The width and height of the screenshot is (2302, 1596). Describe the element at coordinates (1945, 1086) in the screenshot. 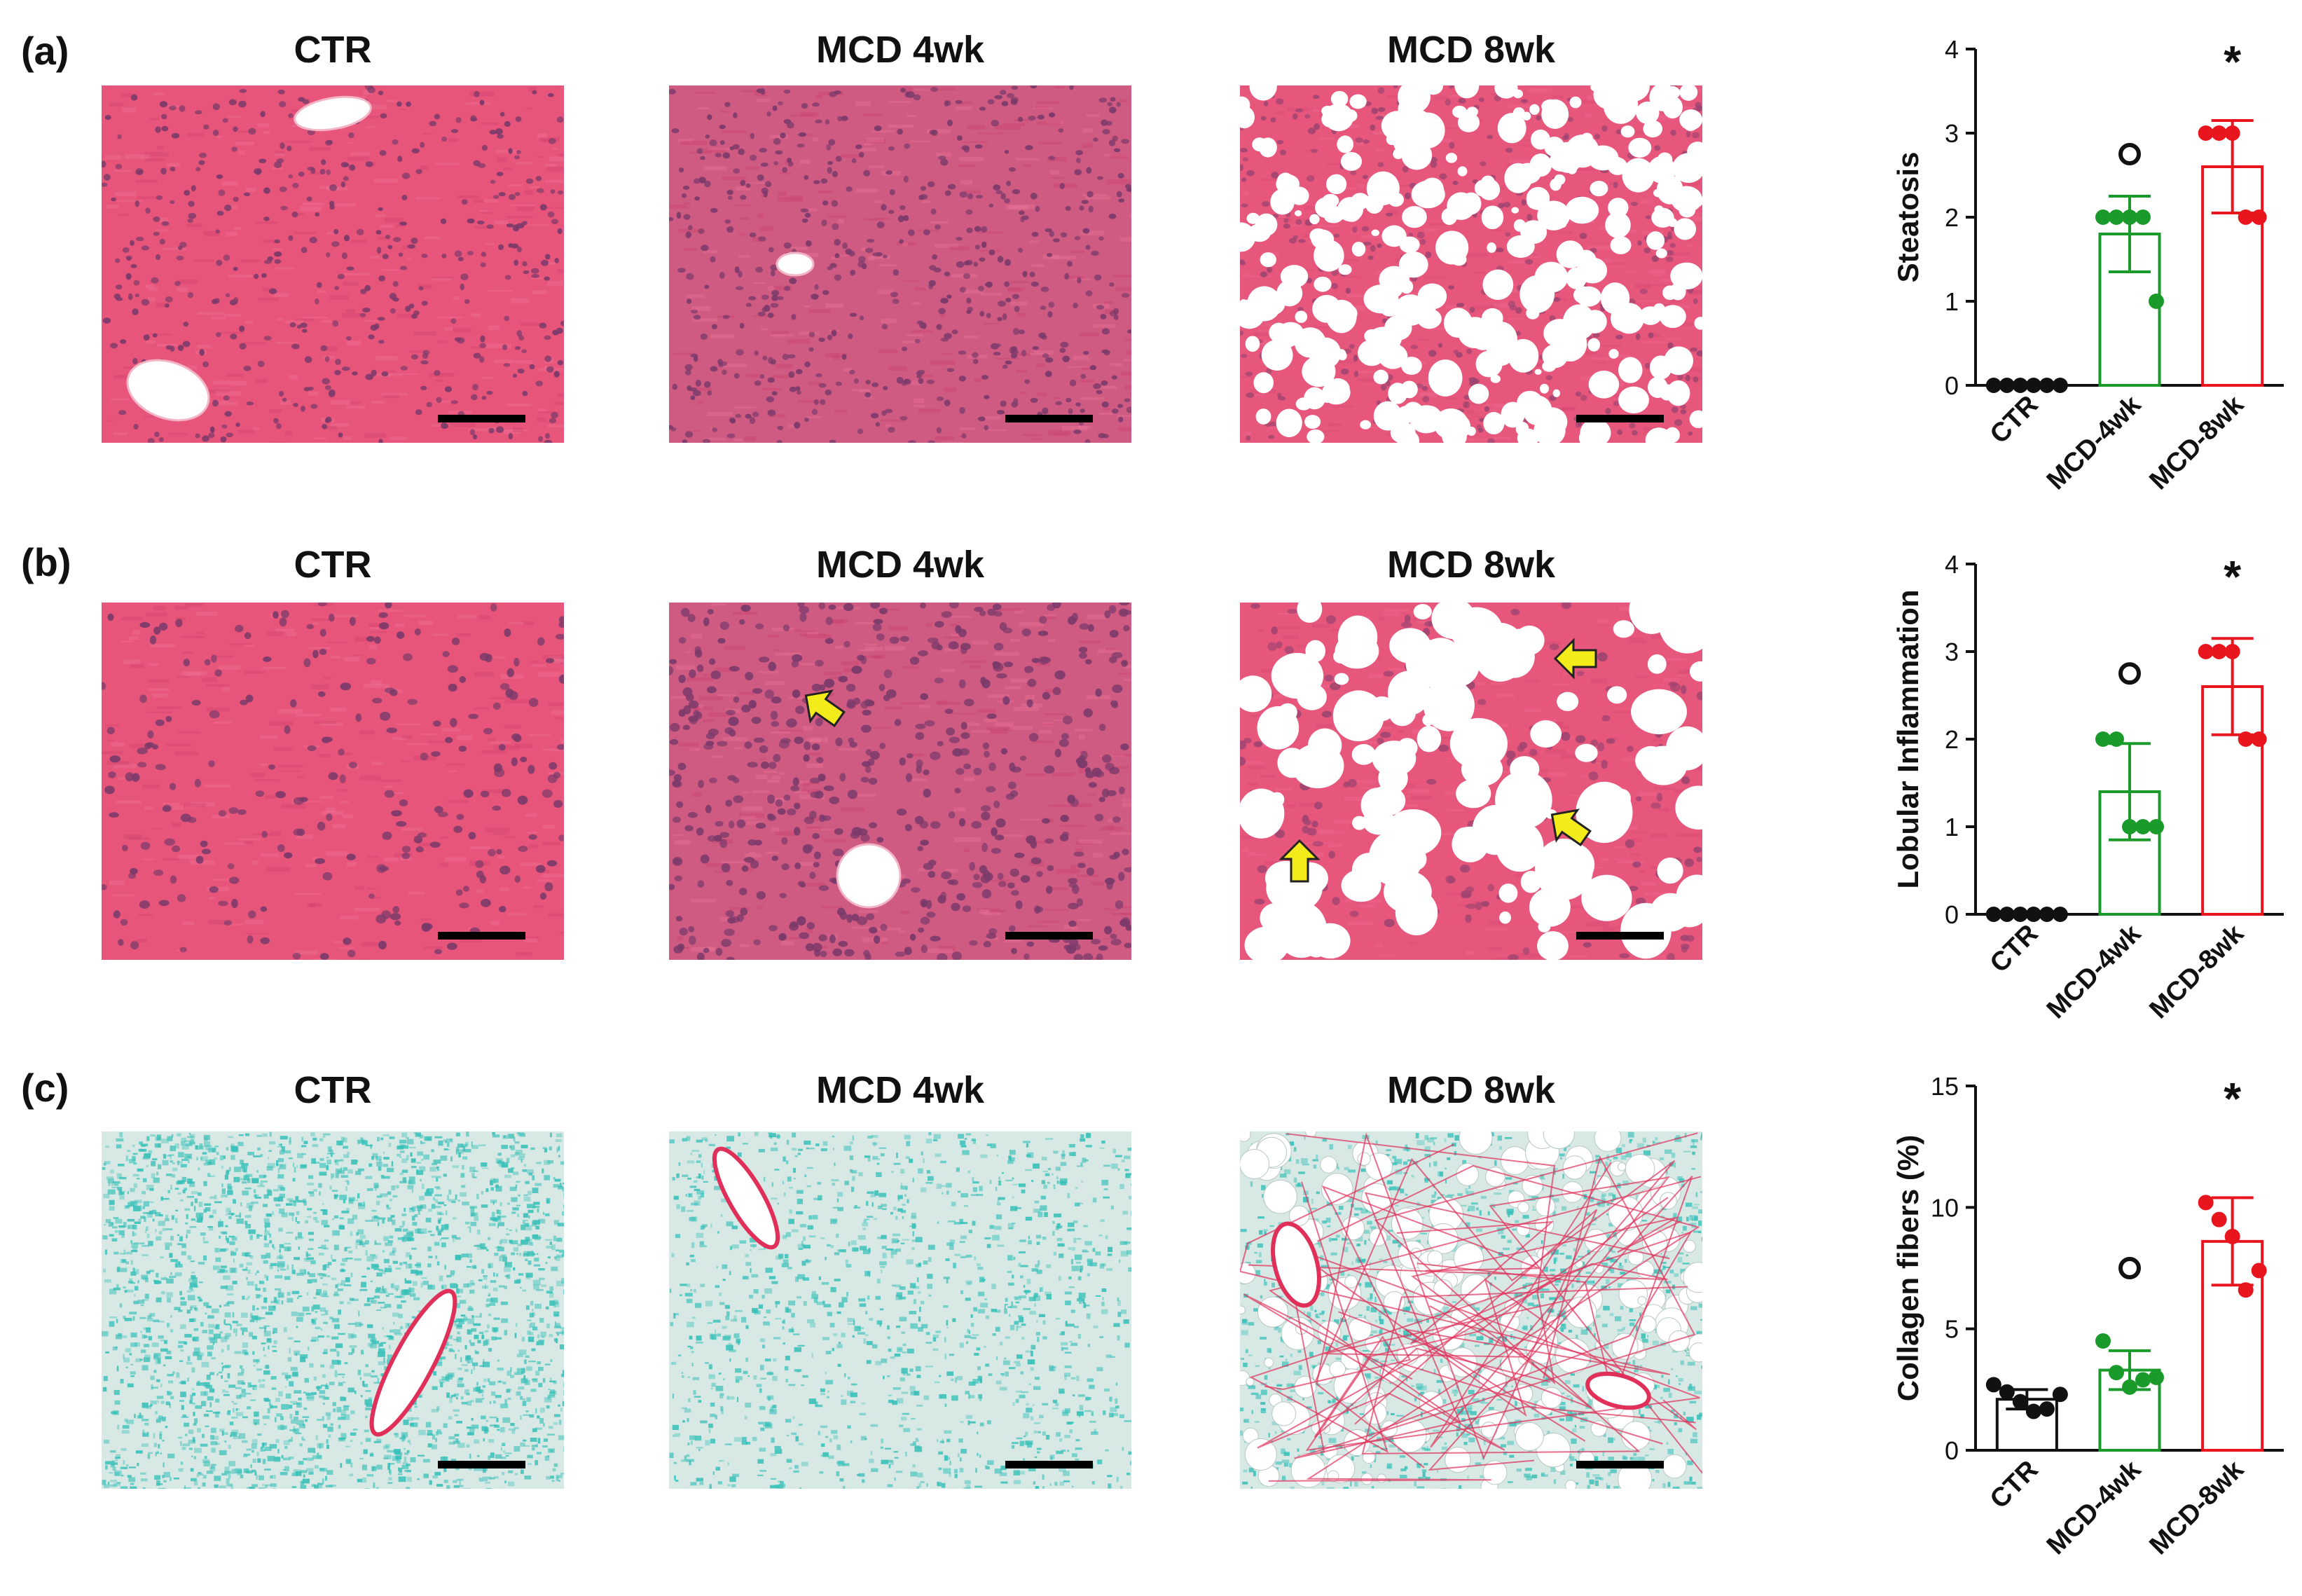

I see `y-tick-label: 15` at that location.